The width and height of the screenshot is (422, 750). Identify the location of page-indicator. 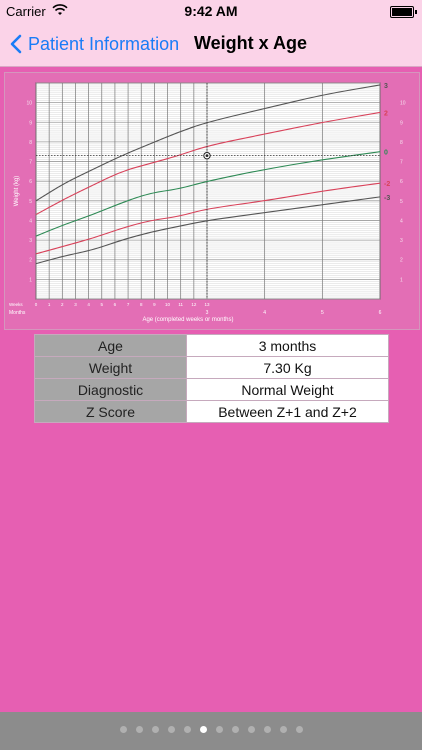
(211, 729).